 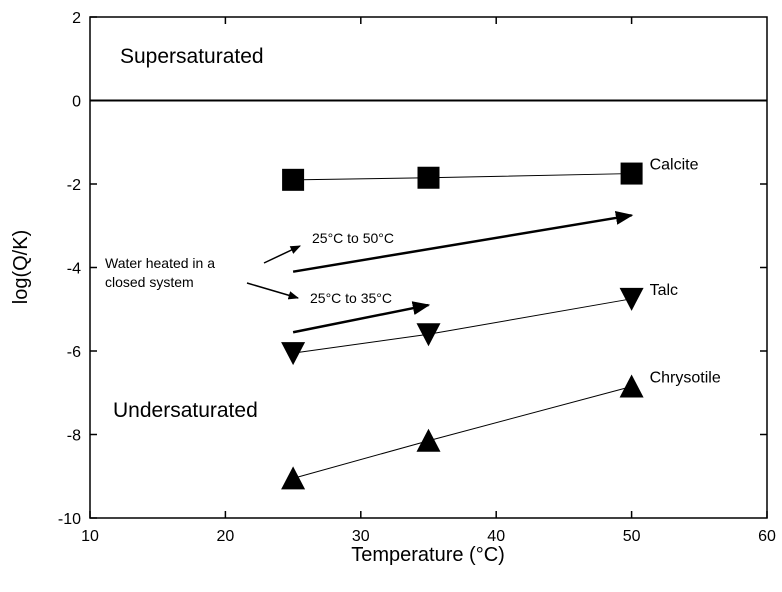 What do you see at coordinates (462, 432) in the screenshot?
I see `series-line-chrysotile` at bounding box center [462, 432].